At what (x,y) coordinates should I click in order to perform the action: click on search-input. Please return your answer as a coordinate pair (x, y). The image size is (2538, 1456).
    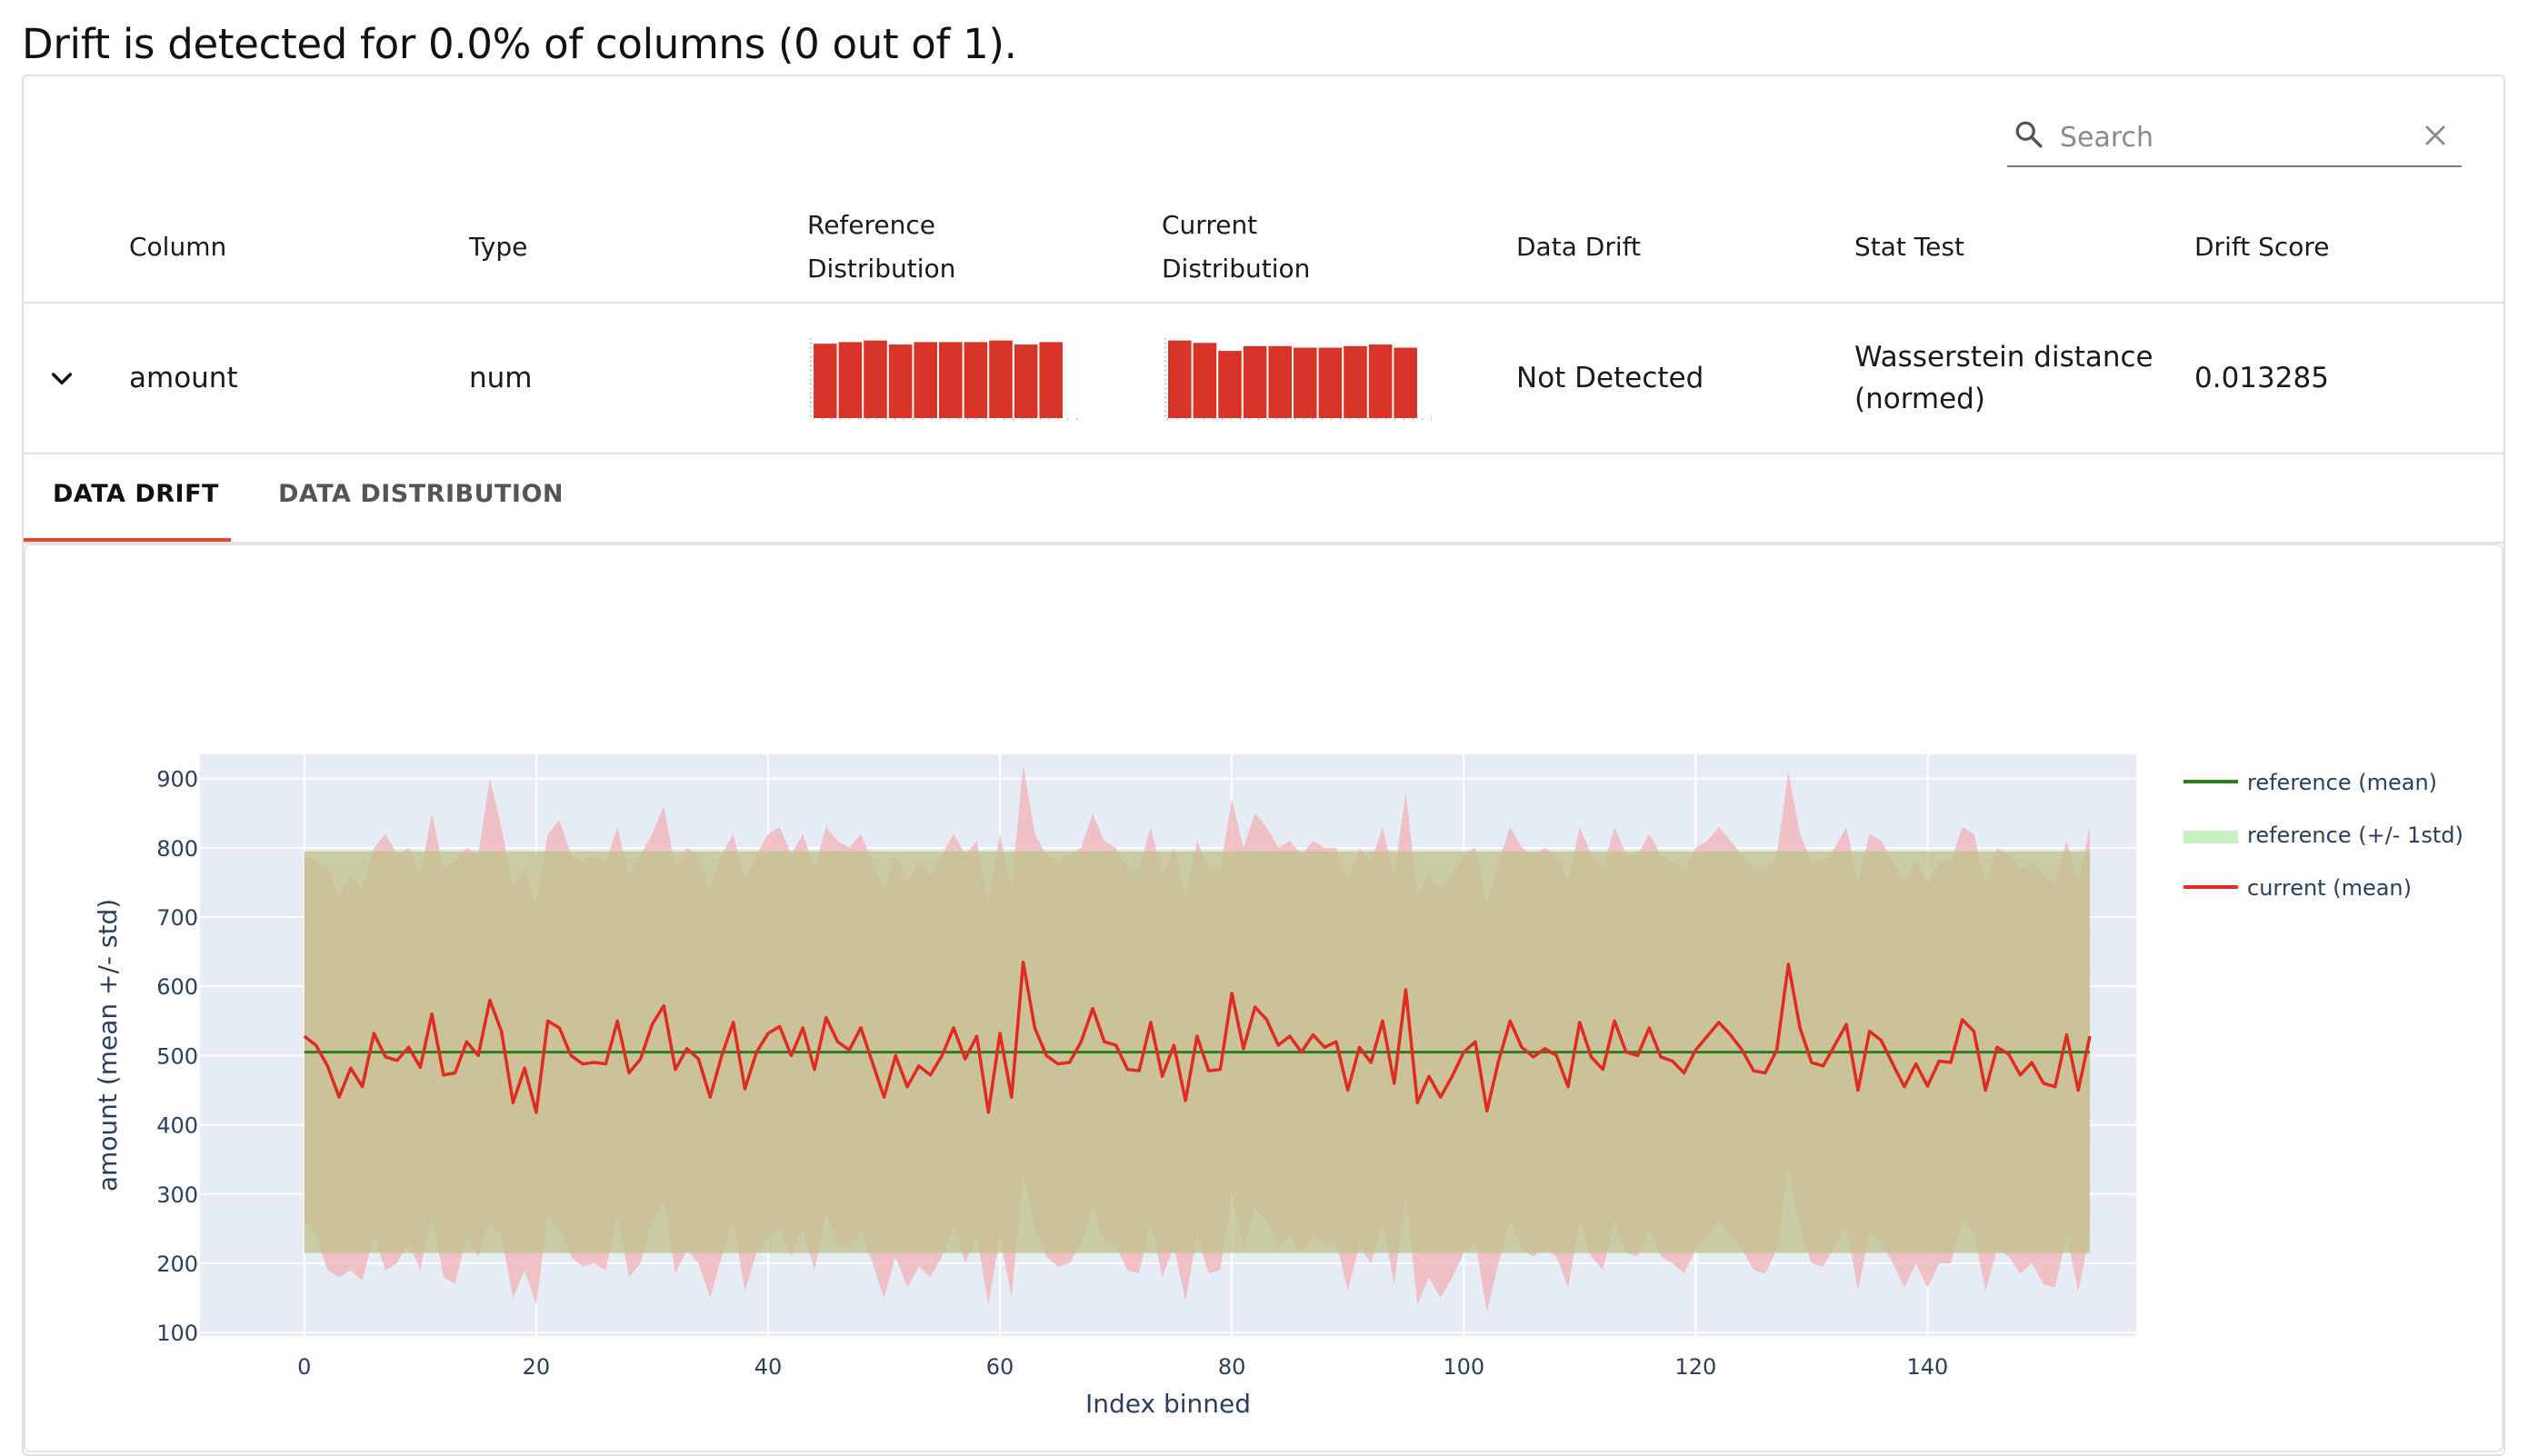
    Looking at the image, I should click on (2232, 137).